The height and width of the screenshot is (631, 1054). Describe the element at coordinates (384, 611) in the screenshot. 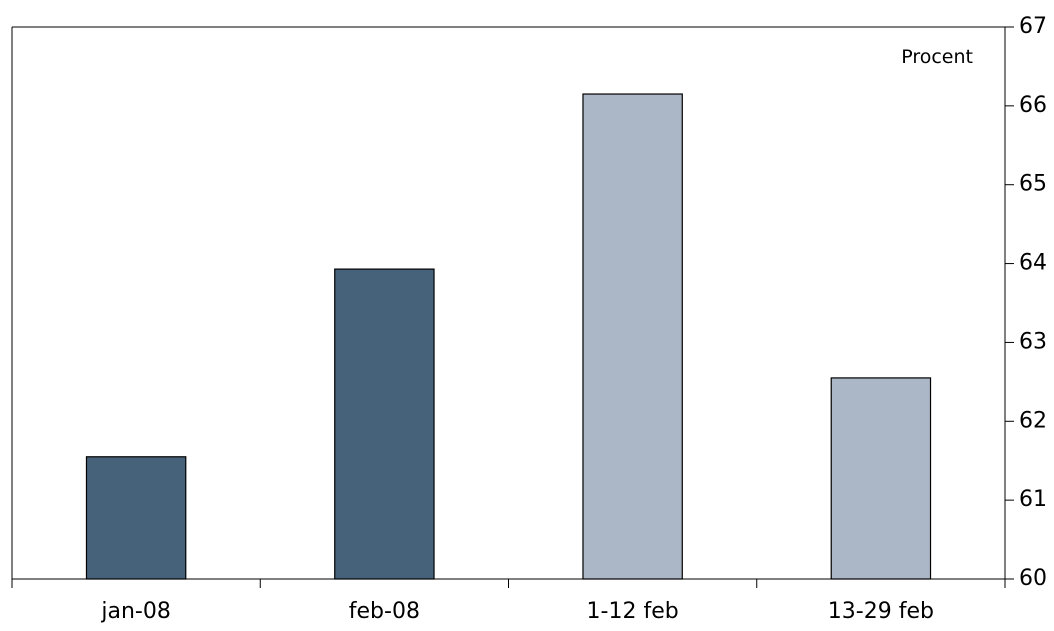

I see `x-tick-label: feb-08` at that location.